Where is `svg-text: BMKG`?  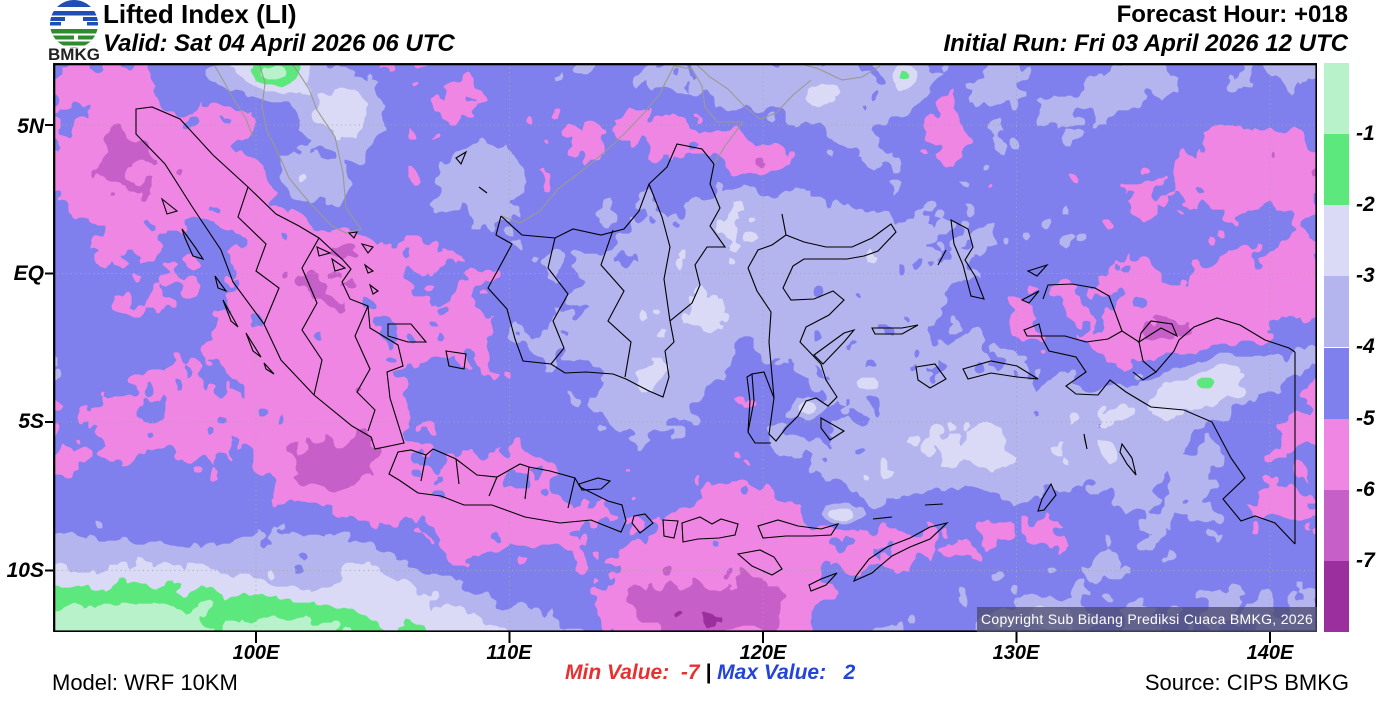
svg-text: BMKG is located at coordinates (74, 53).